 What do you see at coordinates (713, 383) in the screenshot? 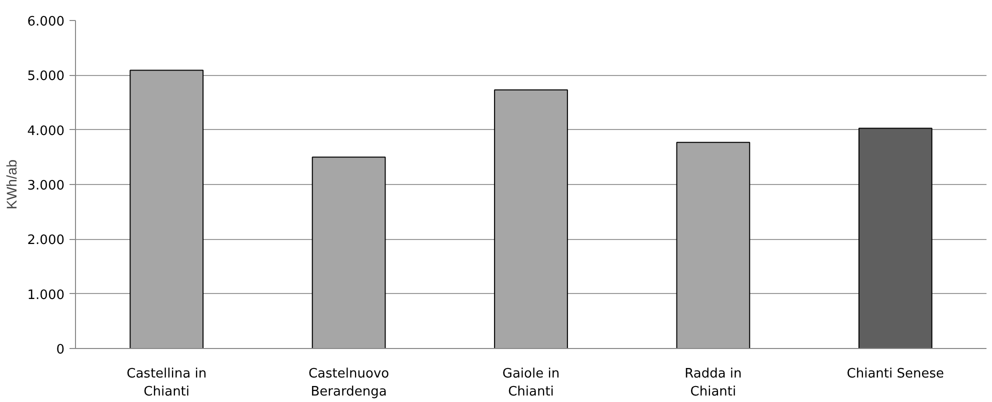
I see `x-tick-label: Radda in Chianti` at bounding box center [713, 383].